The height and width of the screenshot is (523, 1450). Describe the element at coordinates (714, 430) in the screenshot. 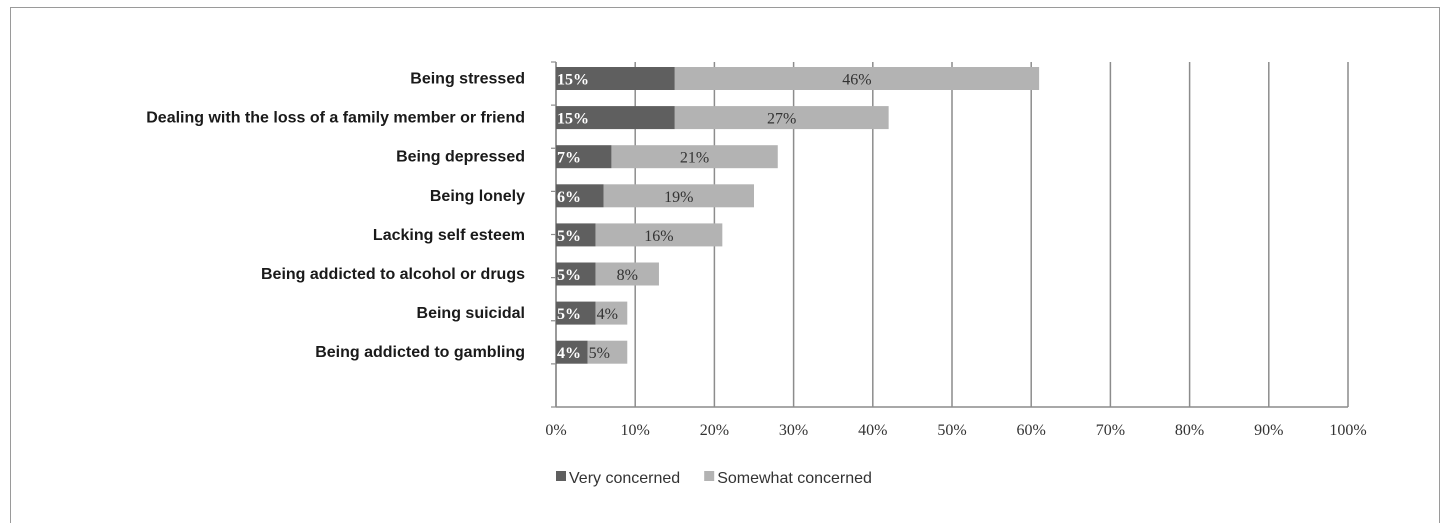

I see `x-tick-label: 20%` at that location.